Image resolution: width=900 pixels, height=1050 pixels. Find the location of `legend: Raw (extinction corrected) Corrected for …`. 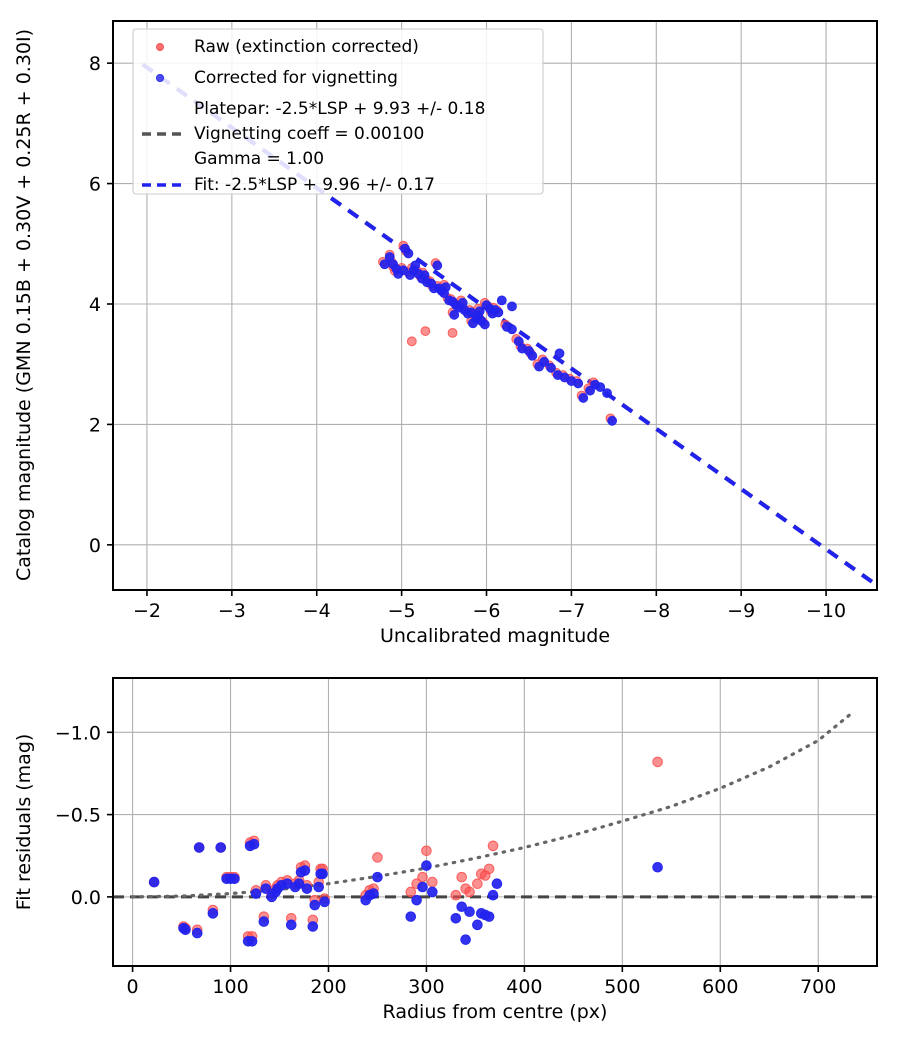

legend: Raw (extinction corrected) Corrected for … is located at coordinates (338, 111).